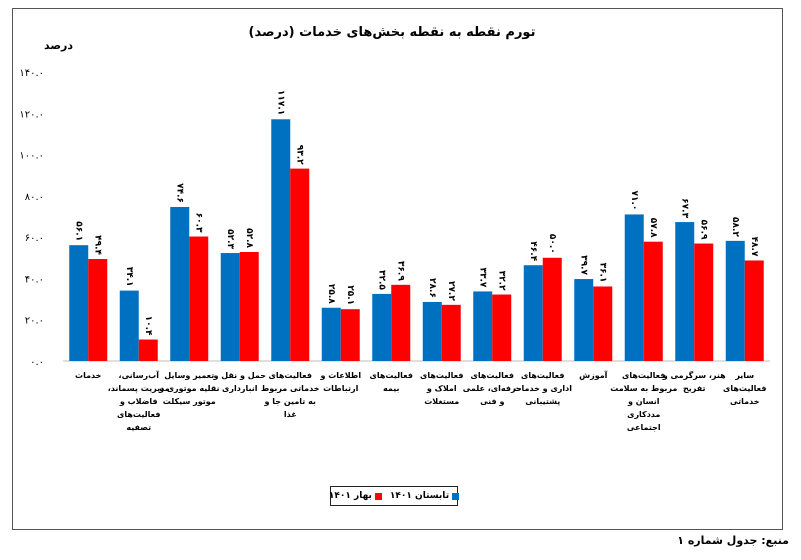 This screenshot has width=801, height=560. Describe the element at coordinates (34, 197) in the screenshot. I see `y-tick-label: ۸۰.۰` at that location.